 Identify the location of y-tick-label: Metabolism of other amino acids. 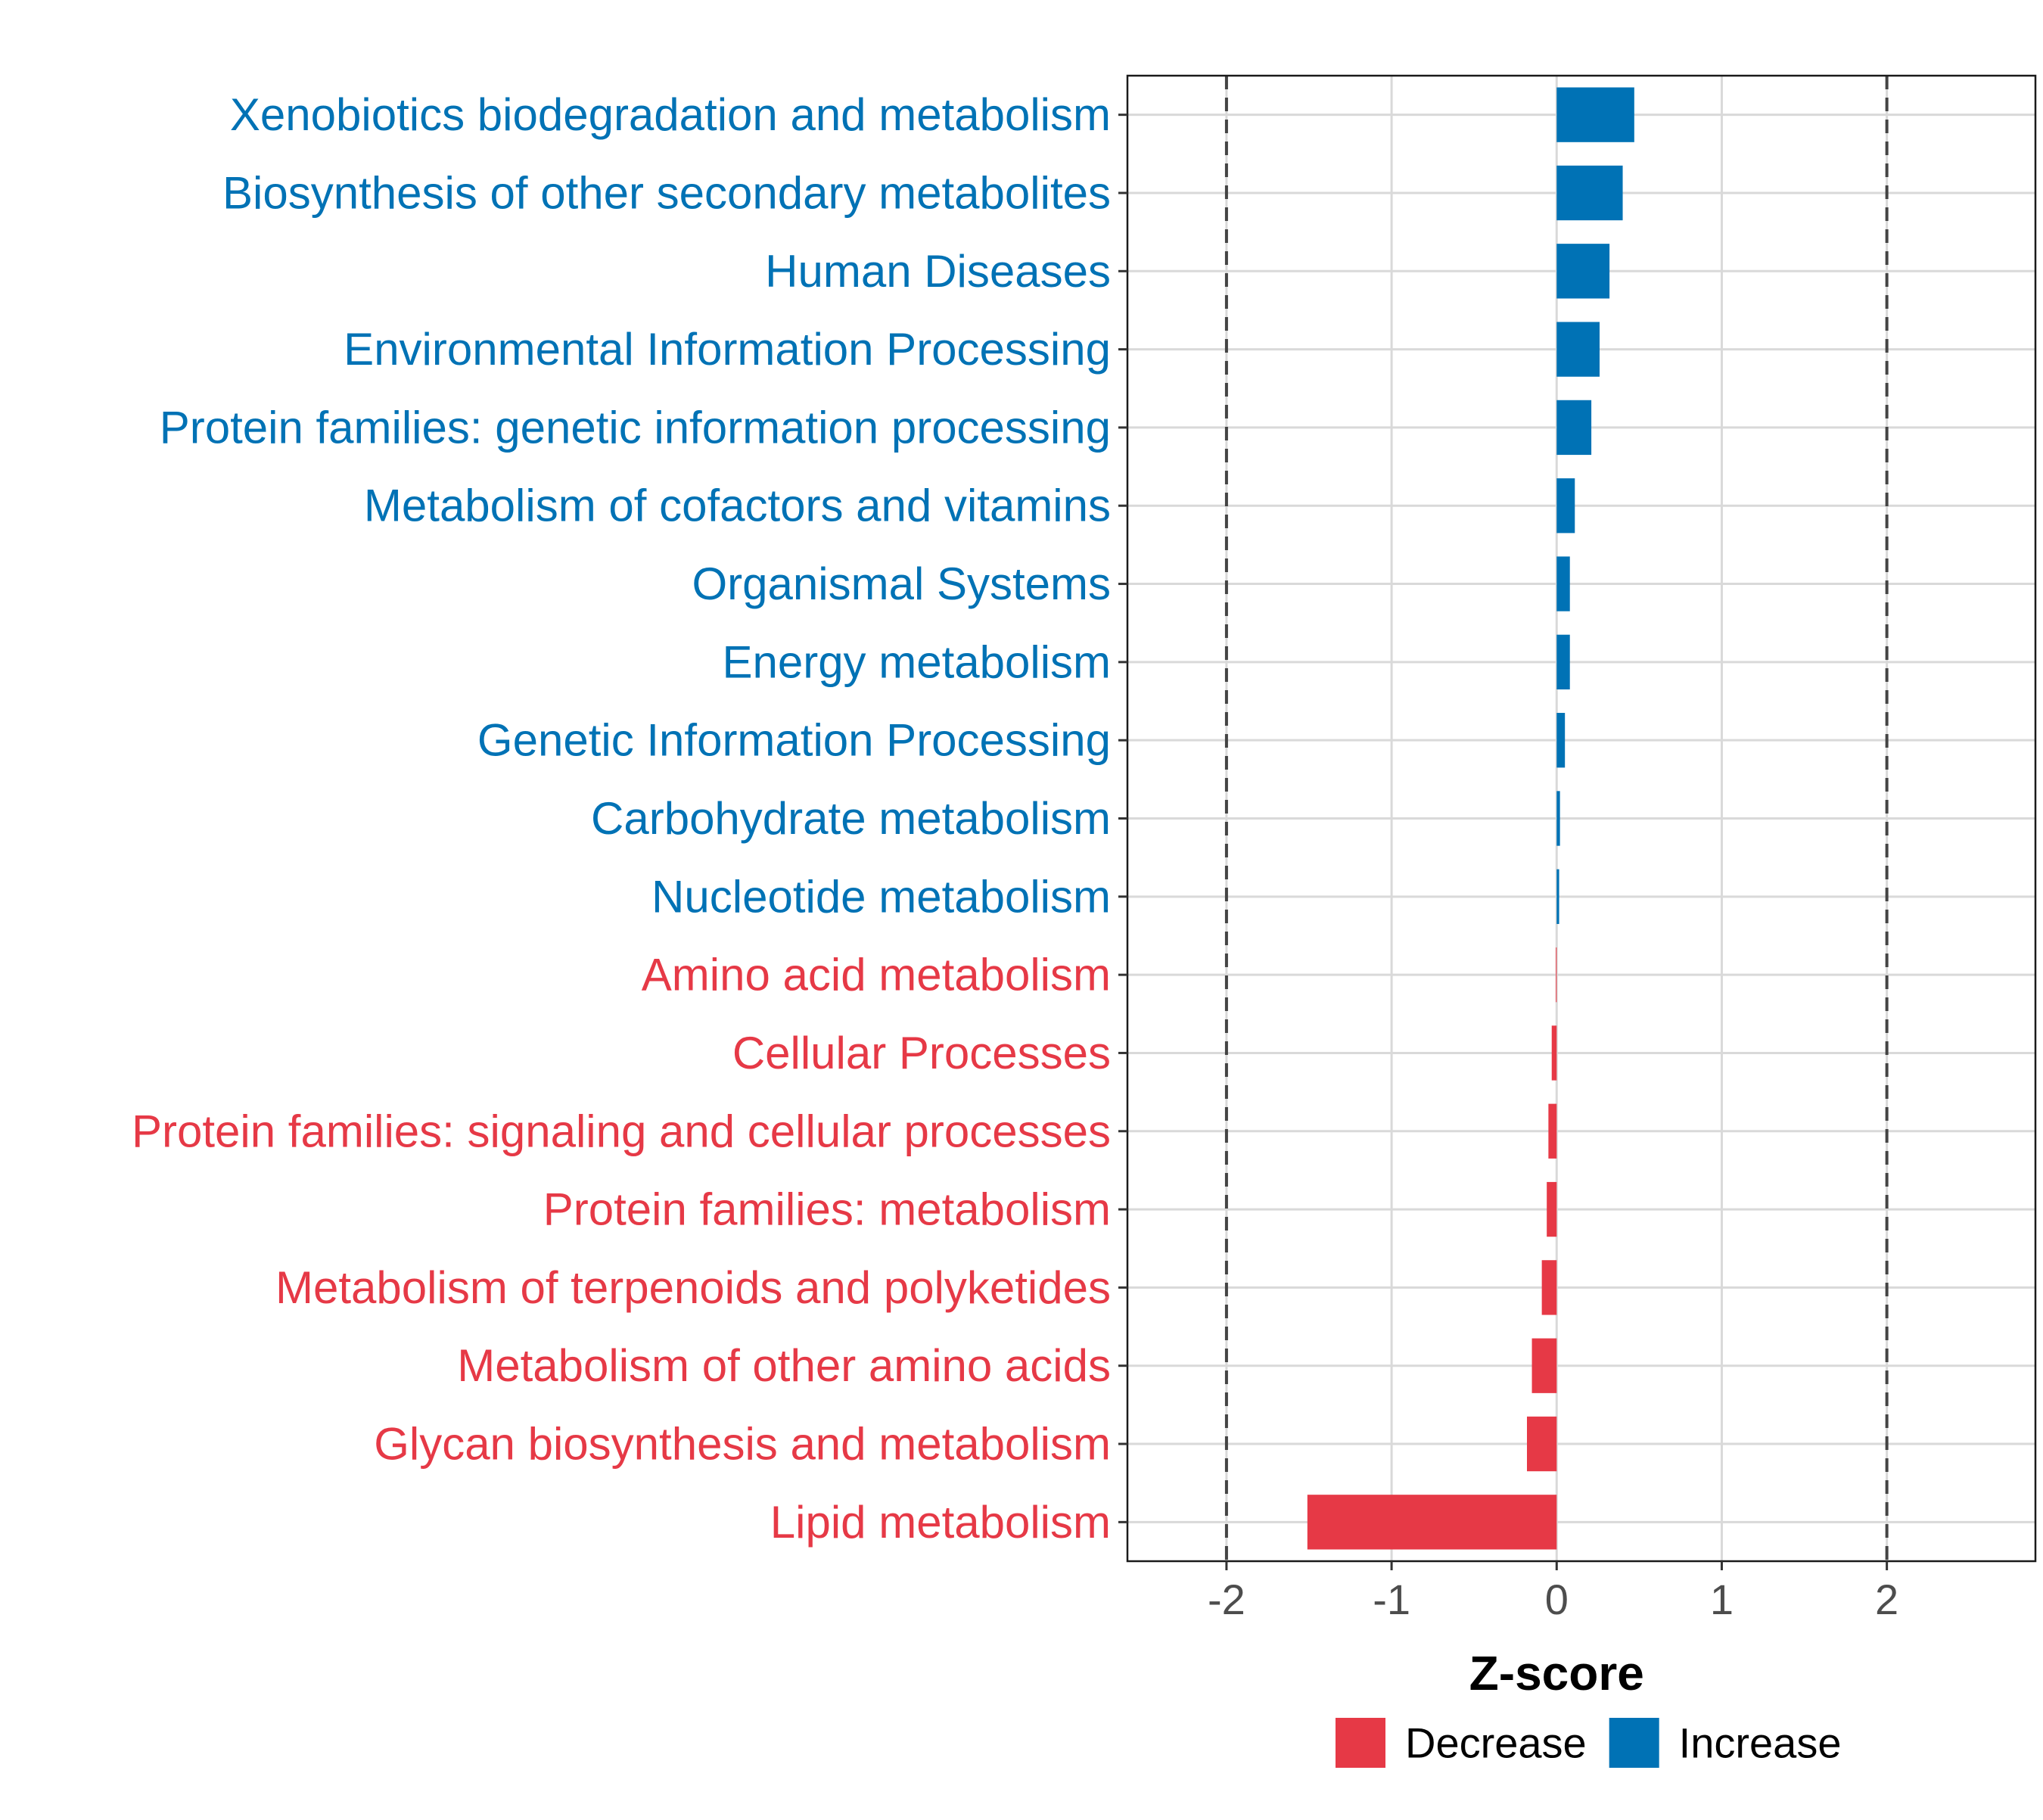
(784, 1365).